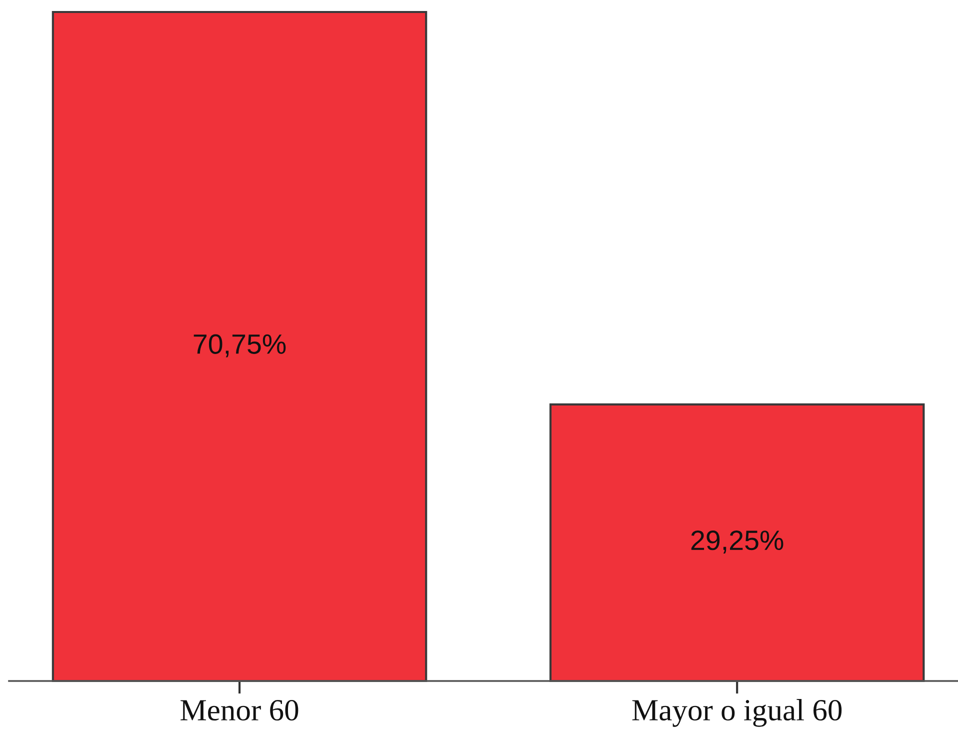 The image size is (958, 735). What do you see at coordinates (239, 710) in the screenshot?
I see `x-tick-label: Menor 60` at bounding box center [239, 710].